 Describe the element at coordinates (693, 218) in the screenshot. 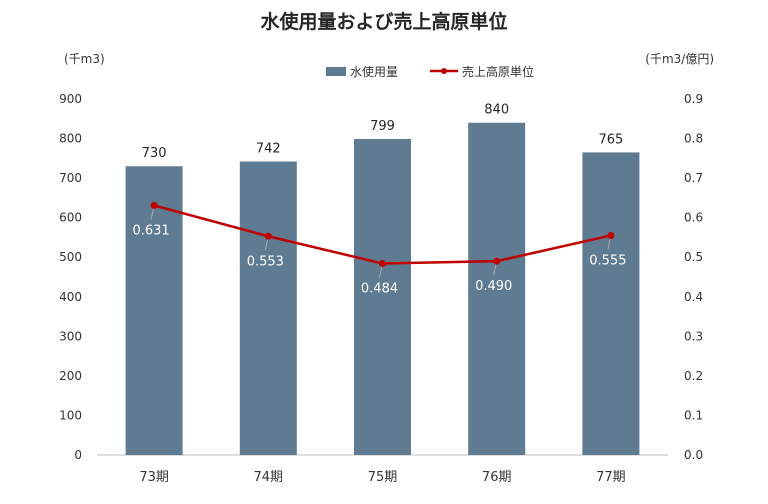

I see `y-right-tick-label: 0.6` at that location.